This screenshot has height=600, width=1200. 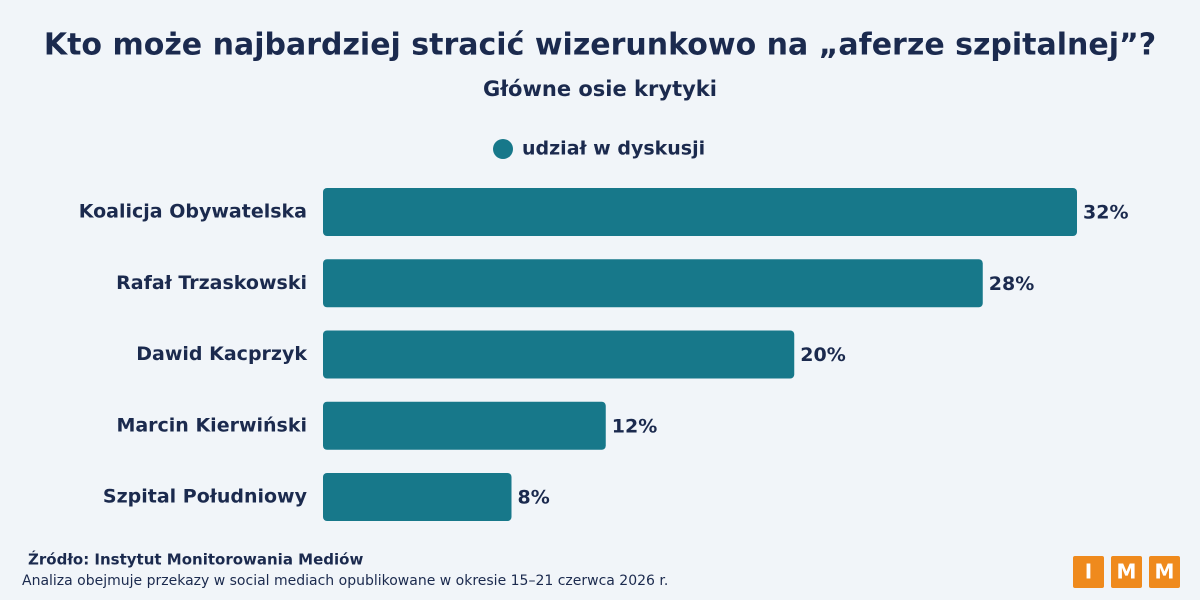 I want to click on source: Źródło: Instytut Monitorowania Mediów, so click(x=195, y=559).